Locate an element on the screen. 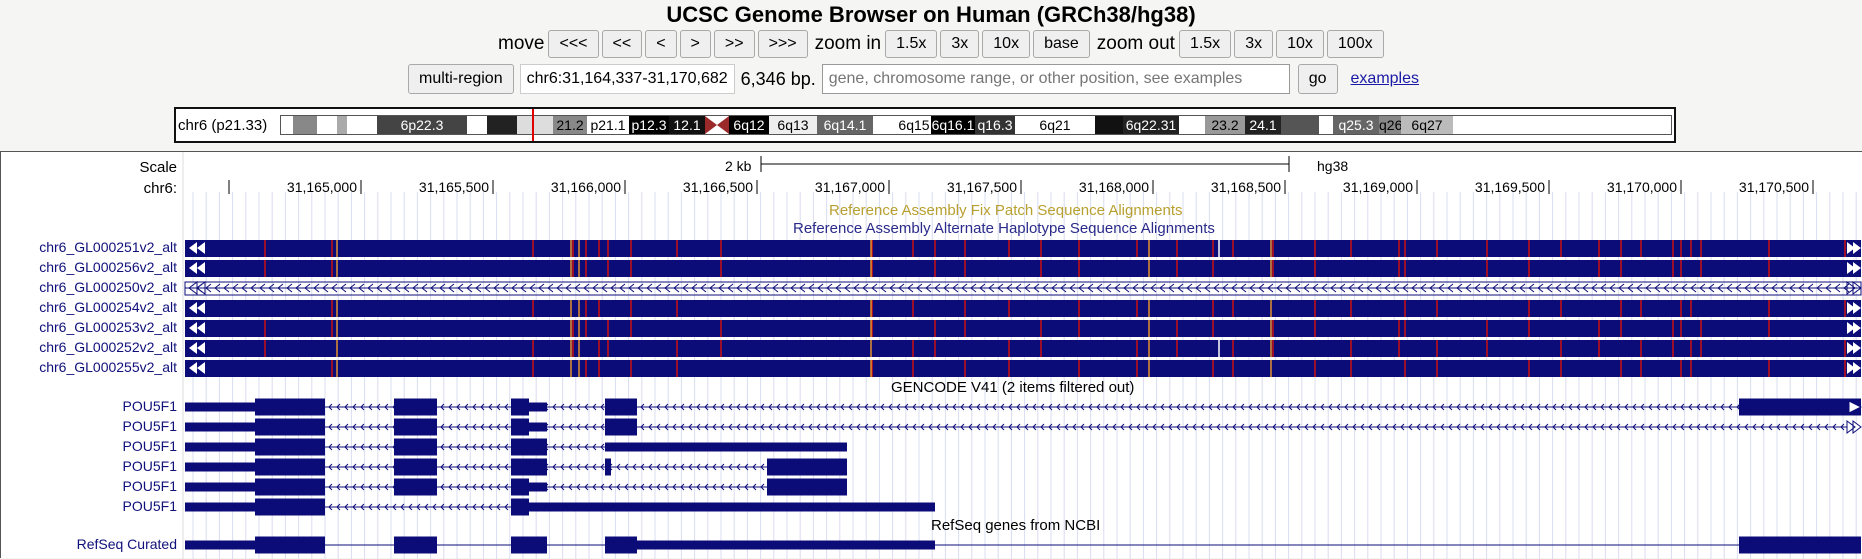  move-far-right-button: >>> is located at coordinates (782, 44).